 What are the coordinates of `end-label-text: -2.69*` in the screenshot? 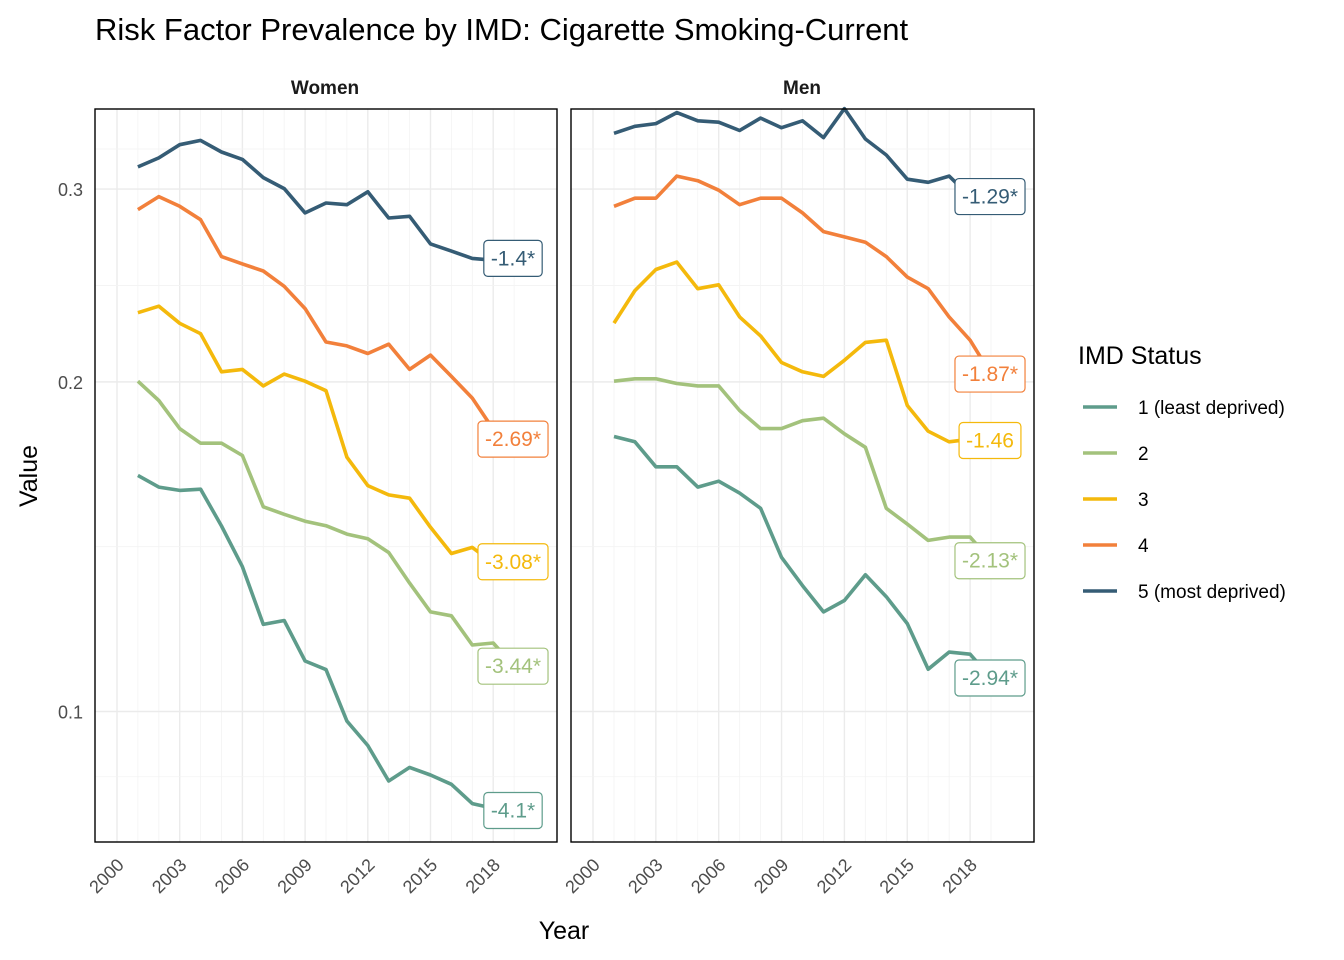 It's located at (513, 439).